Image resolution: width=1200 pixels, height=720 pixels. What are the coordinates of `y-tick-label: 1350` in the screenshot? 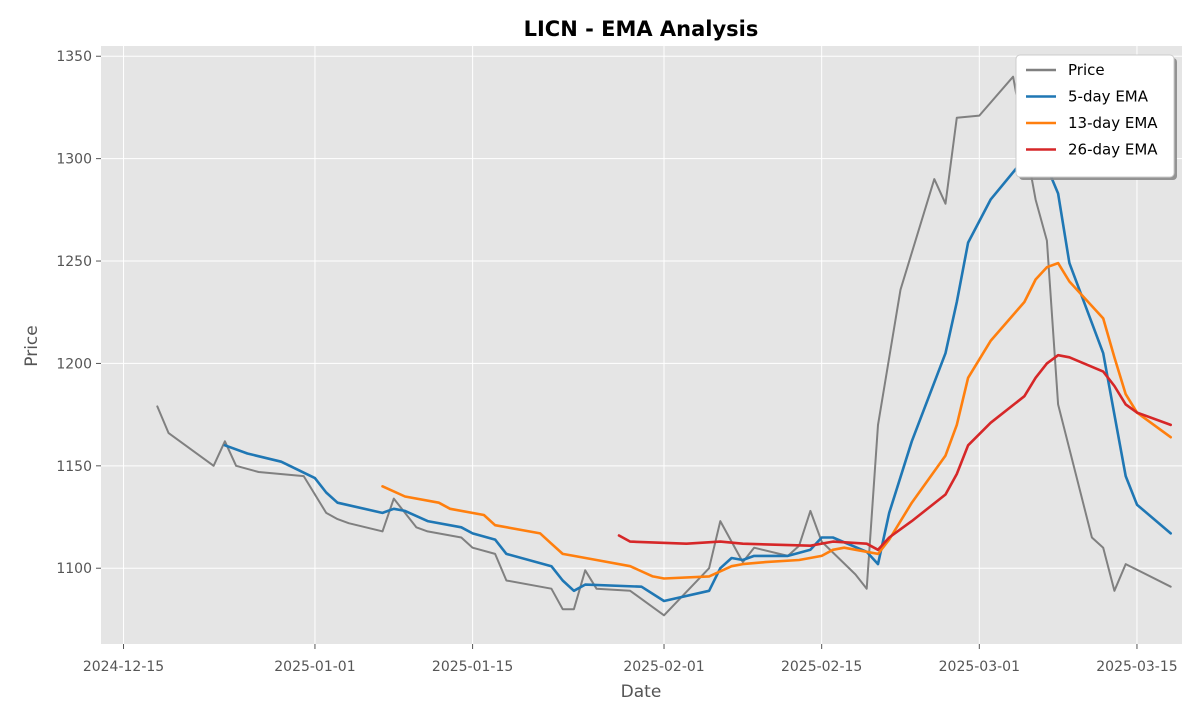 It's located at (74, 57).